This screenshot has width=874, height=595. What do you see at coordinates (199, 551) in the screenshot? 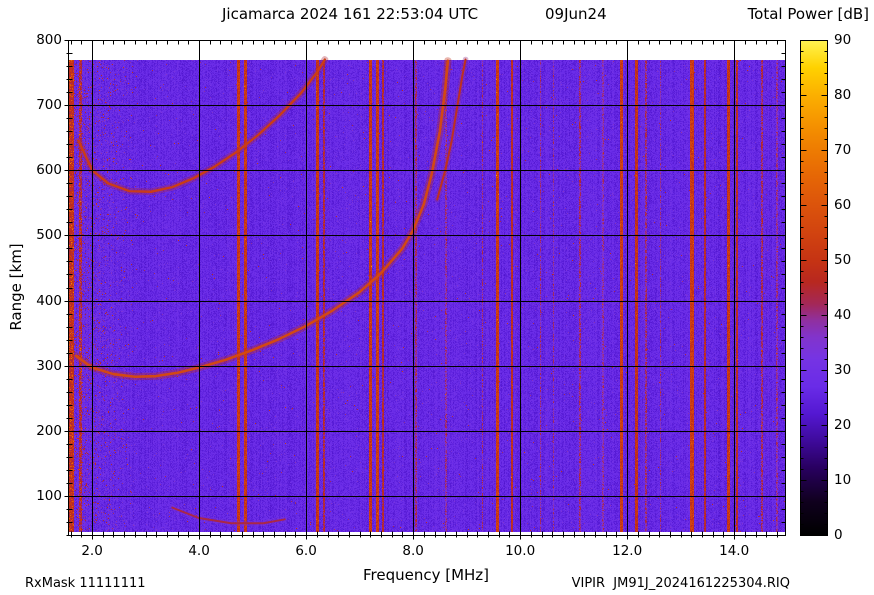
I see `x-tick-label: 4.0` at bounding box center [199, 551].